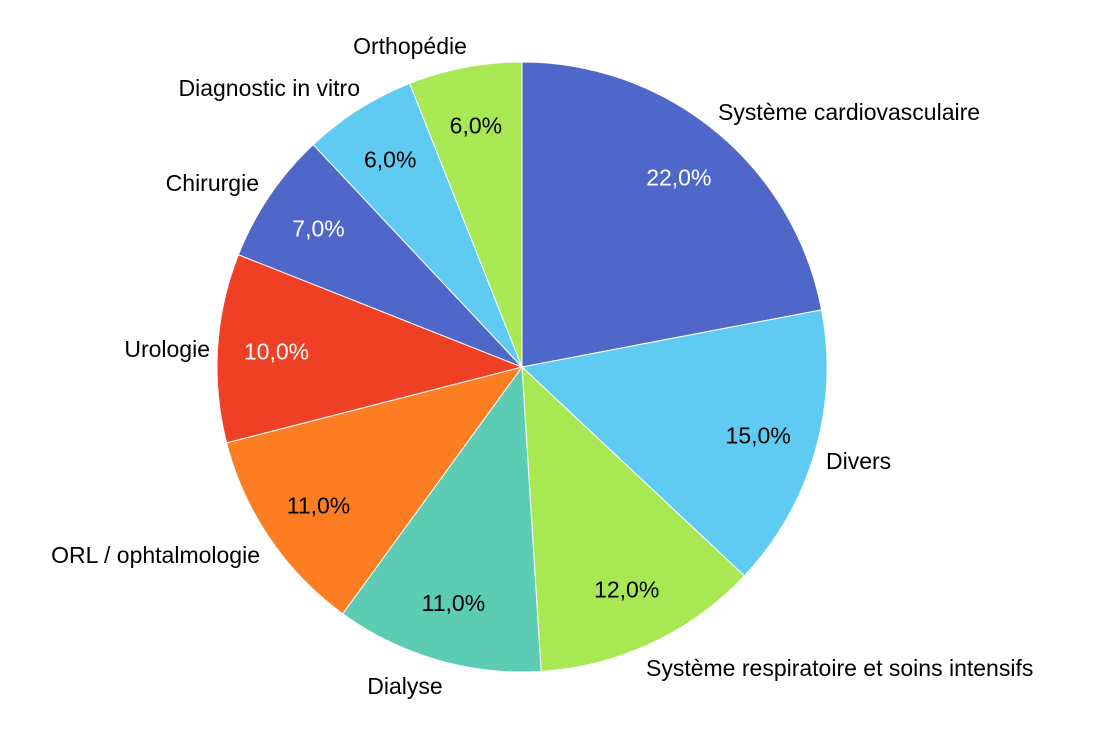 The image size is (1111, 738). What do you see at coordinates (318, 229) in the screenshot?
I see `slice-value-label: 7,0%` at bounding box center [318, 229].